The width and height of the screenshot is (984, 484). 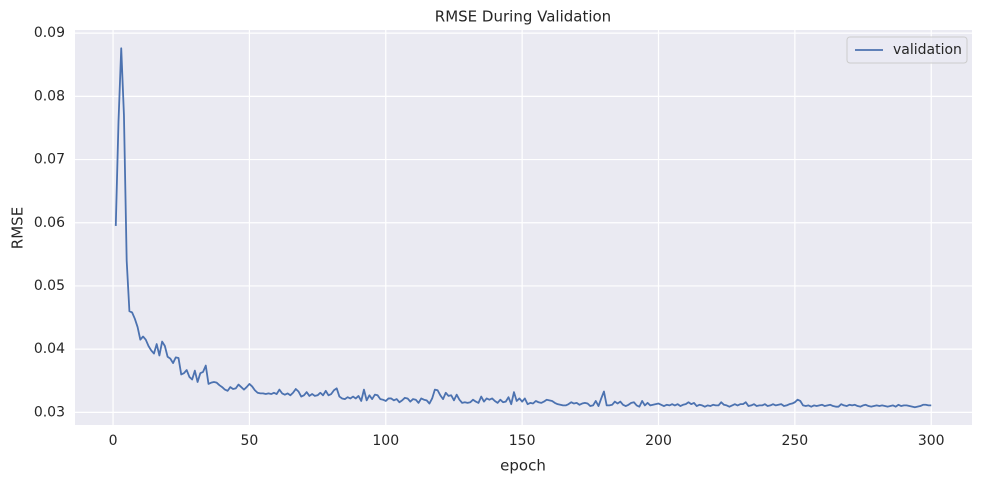 I want to click on y-tick-label: 0.06, so click(x=49, y=223).